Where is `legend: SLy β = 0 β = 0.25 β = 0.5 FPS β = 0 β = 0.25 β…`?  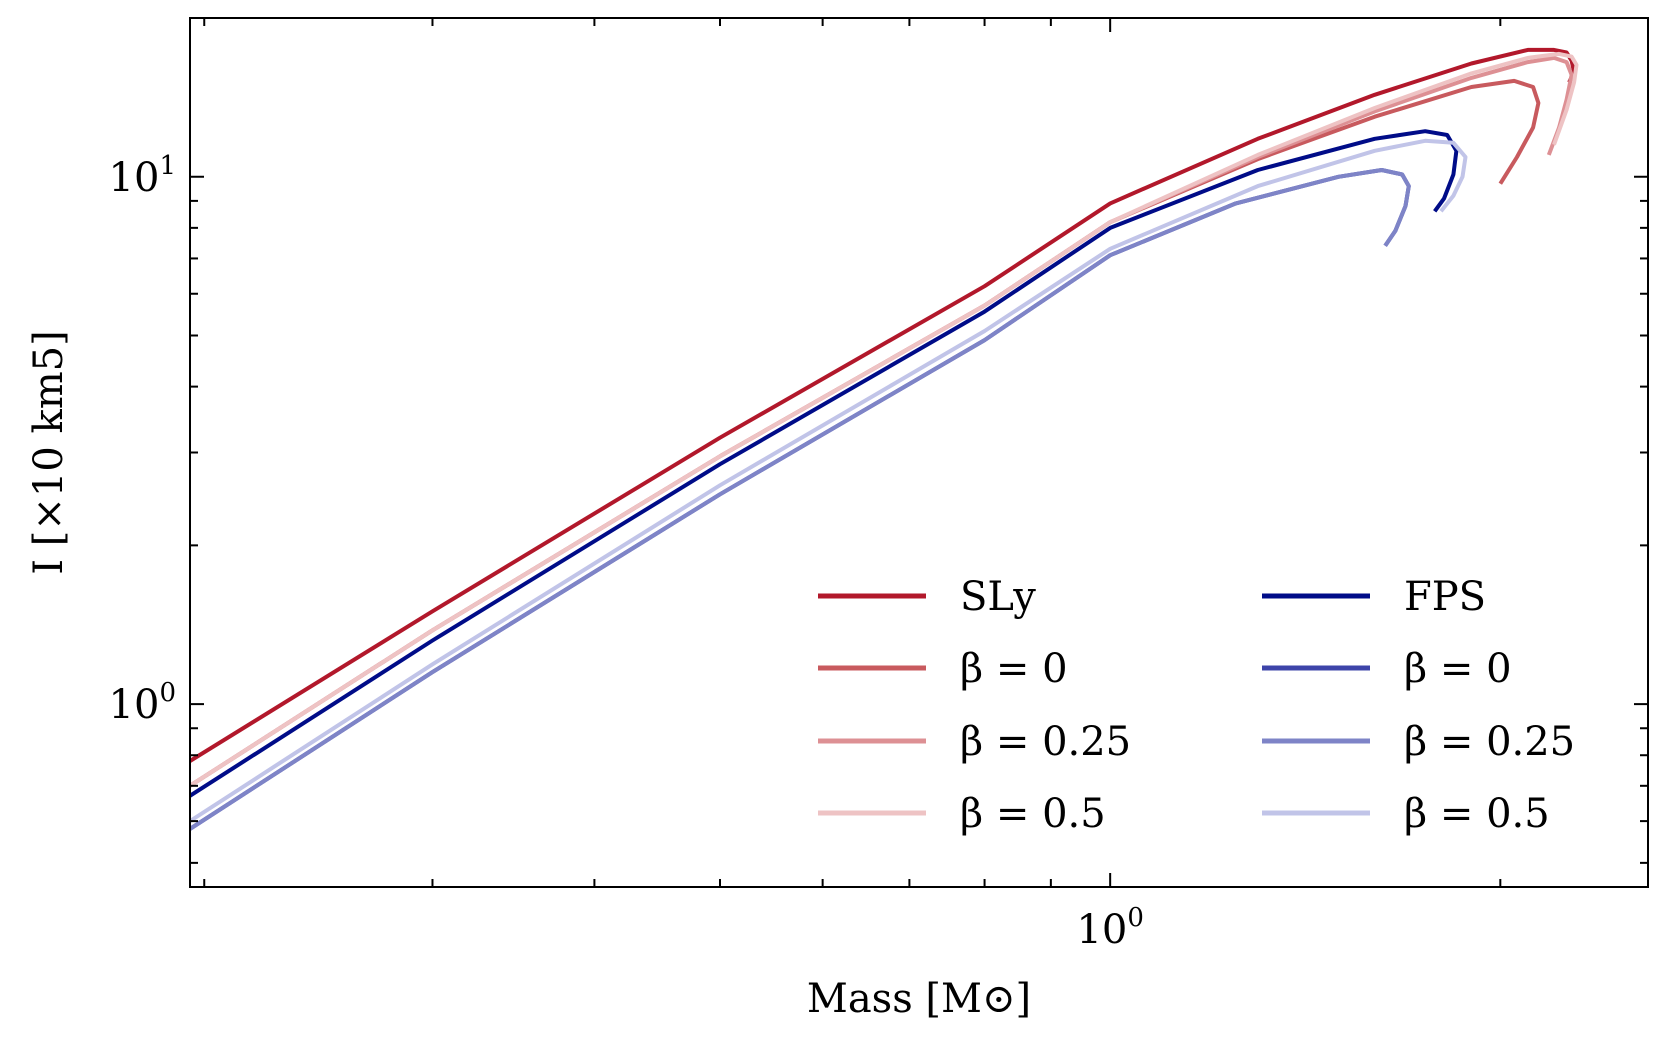
legend: SLy β = 0 β = 0.25 β = 0.5 FPS β = 0 β = 0.25 β… is located at coordinates (1196, 705).